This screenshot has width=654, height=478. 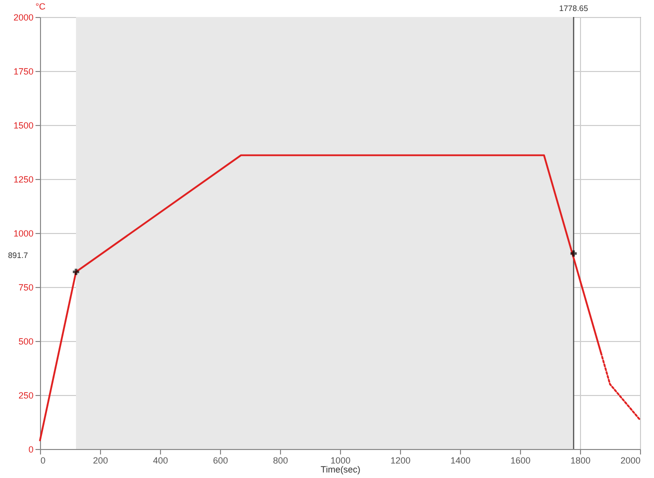 What do you see at coordinates (100, 461) in the screenshot?
I see `x-tick-label: 200` at bounding box center [100, 461].